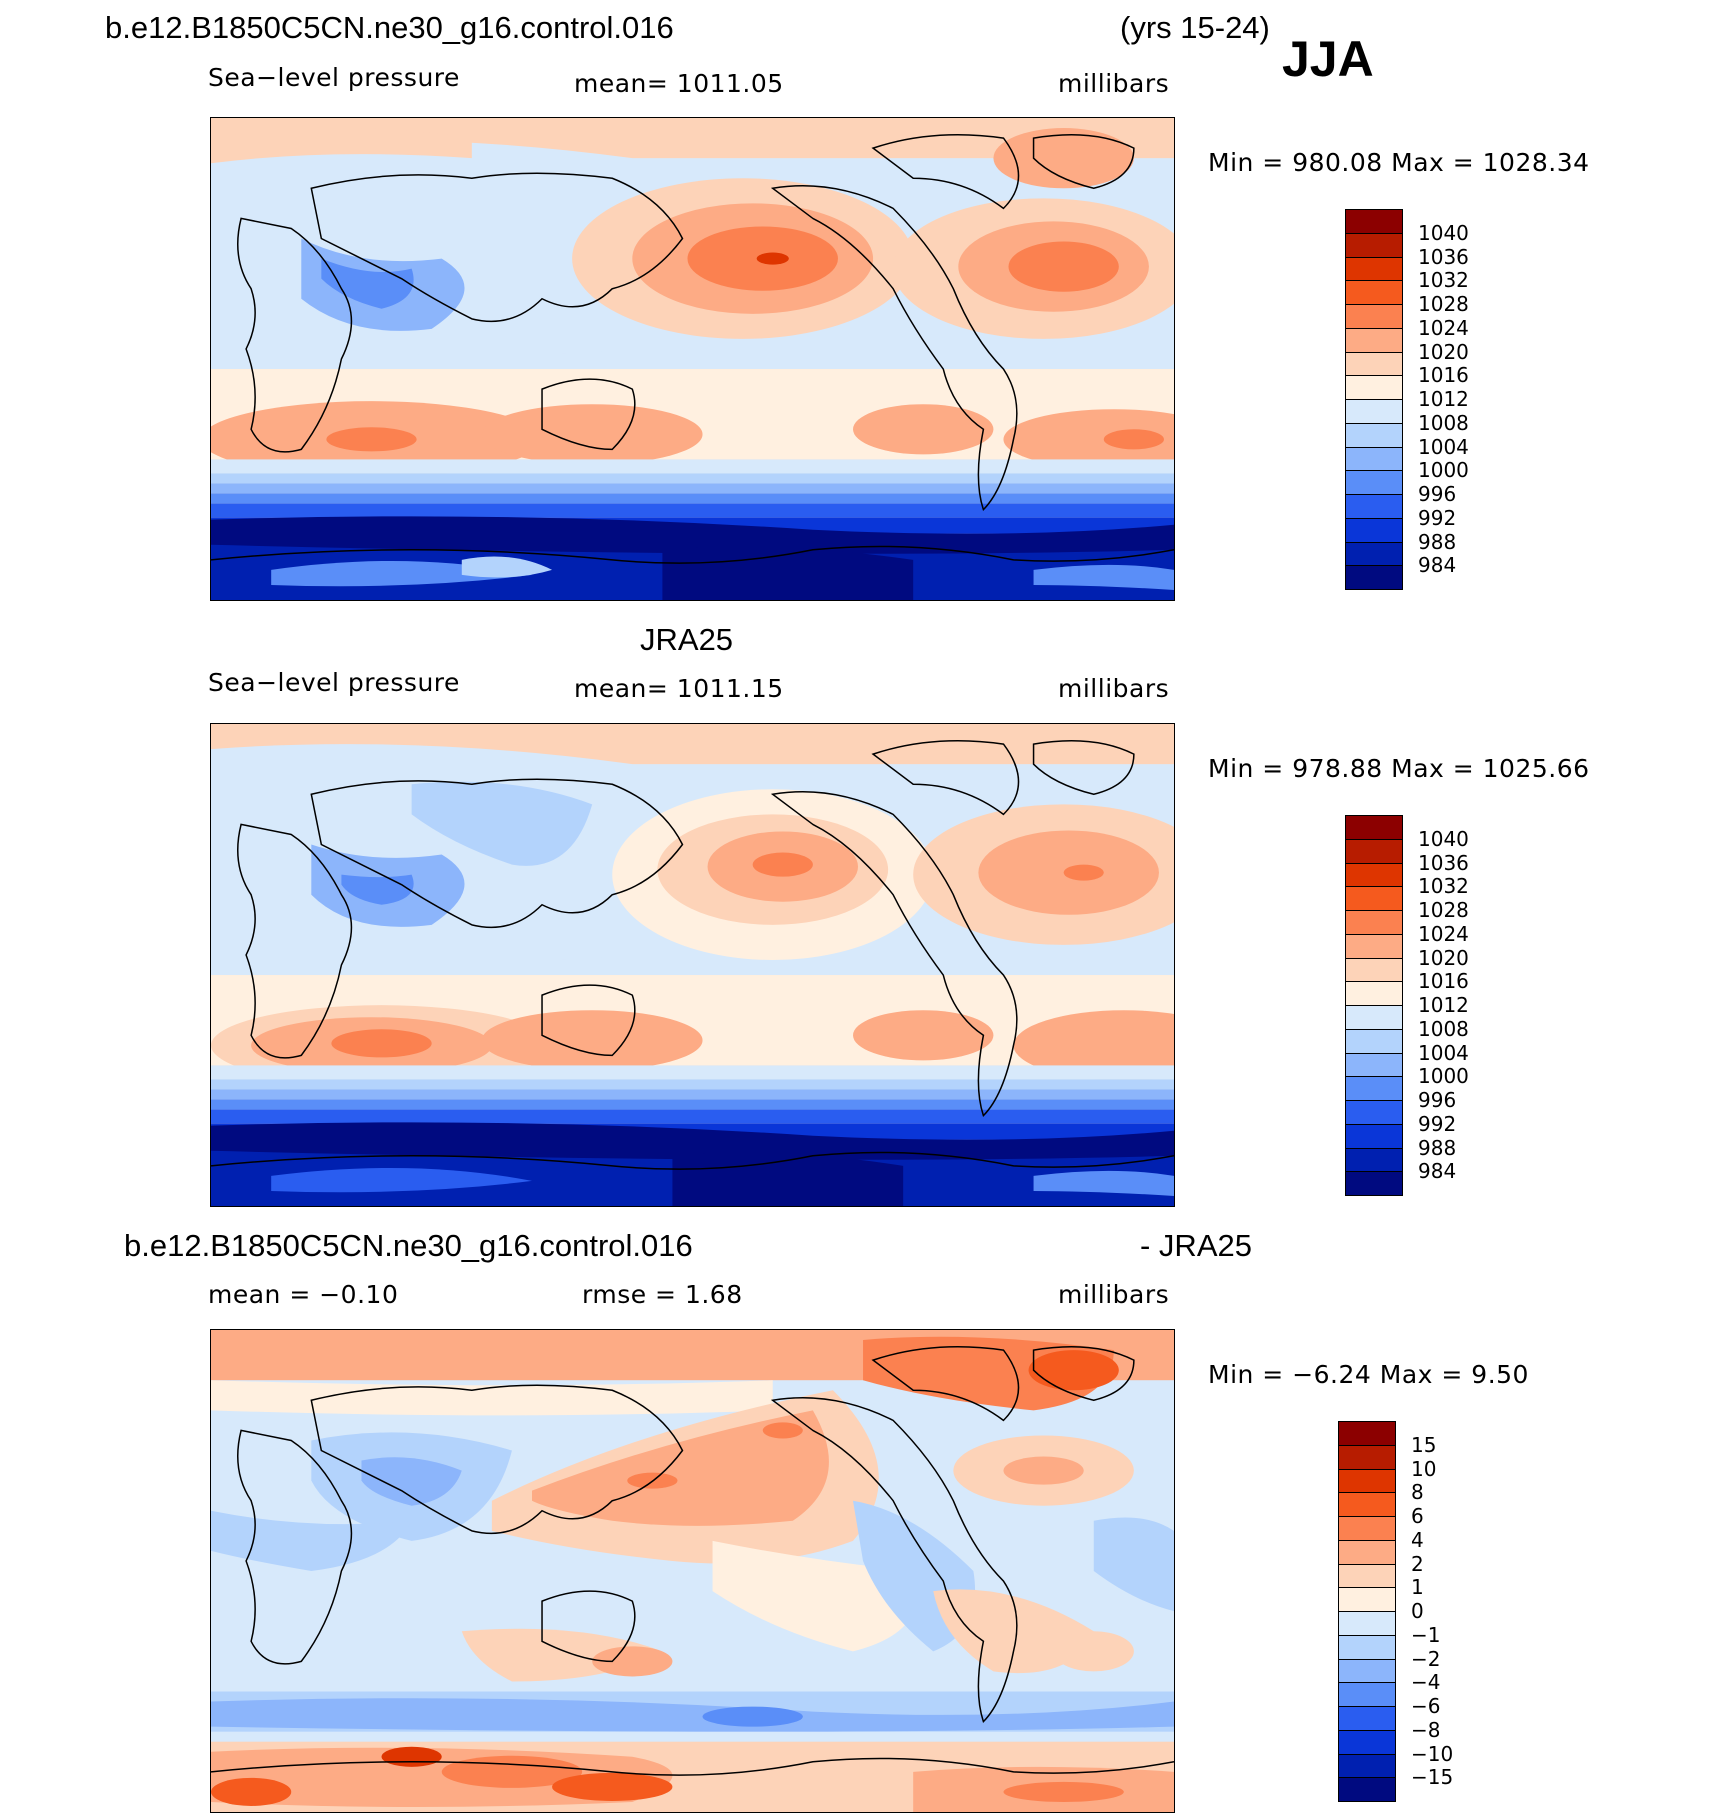 Image resolution: width=1710 pixels, height=1819 pixels. I want to click on colorbar-label: 1032, so click(1443, 886).